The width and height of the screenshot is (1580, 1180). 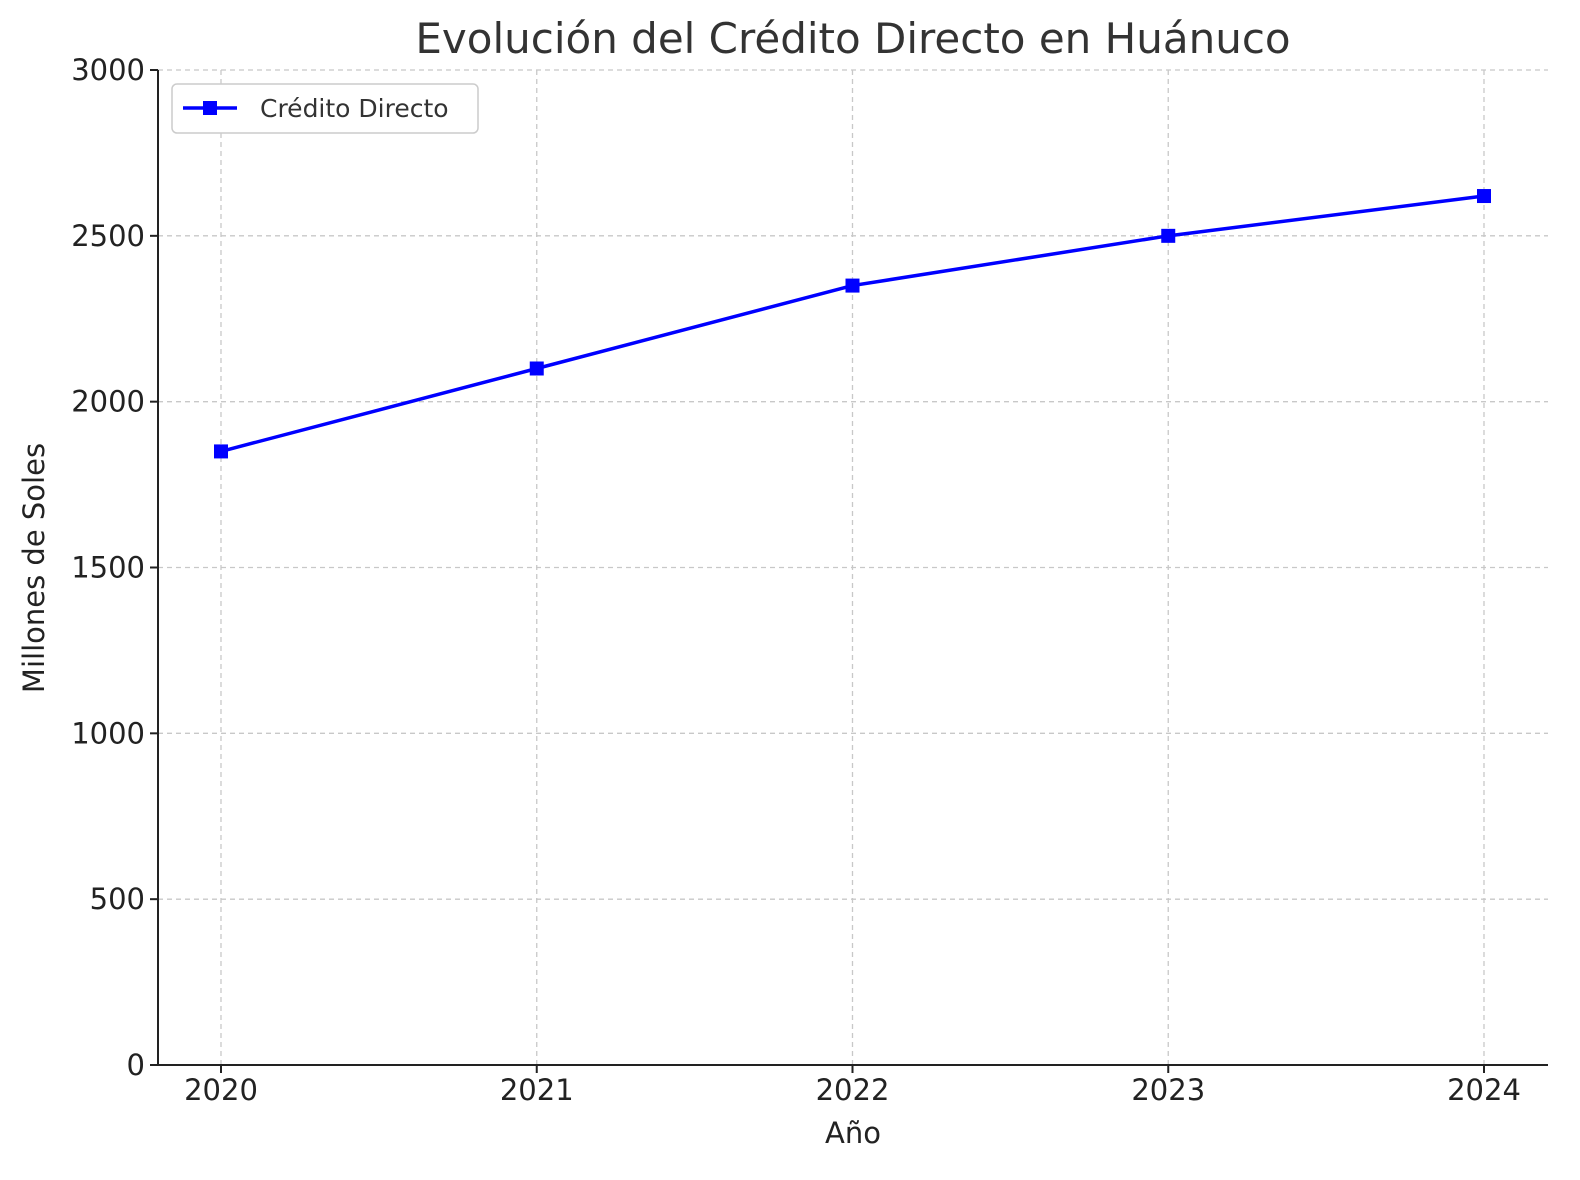 I want to click on y-tick-label: 2500, so click(x=108, y=236).